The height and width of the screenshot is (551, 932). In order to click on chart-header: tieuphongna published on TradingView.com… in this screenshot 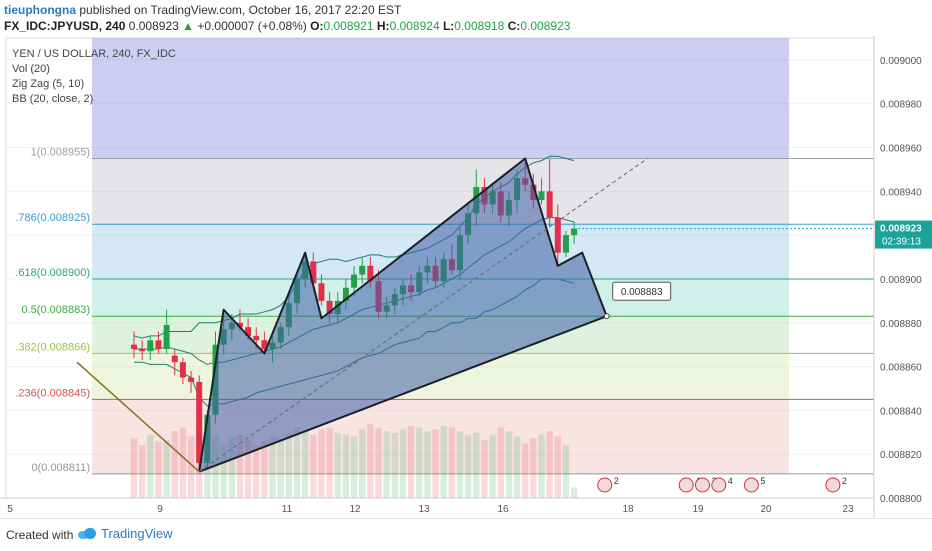, I will do `click(466, 18)`.